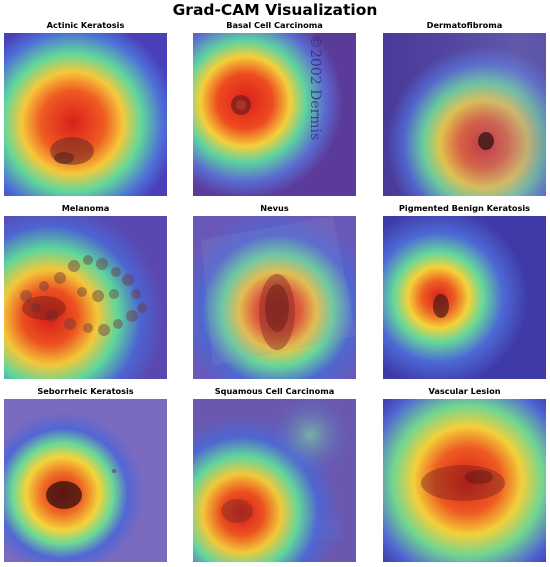 Image resolution: width=550 pixels, height=567 pixels. I want to click on panel-basal-cell-carcinoma: Basal Cell Carcinoma ©2002 Dermis, so click(274, 108).